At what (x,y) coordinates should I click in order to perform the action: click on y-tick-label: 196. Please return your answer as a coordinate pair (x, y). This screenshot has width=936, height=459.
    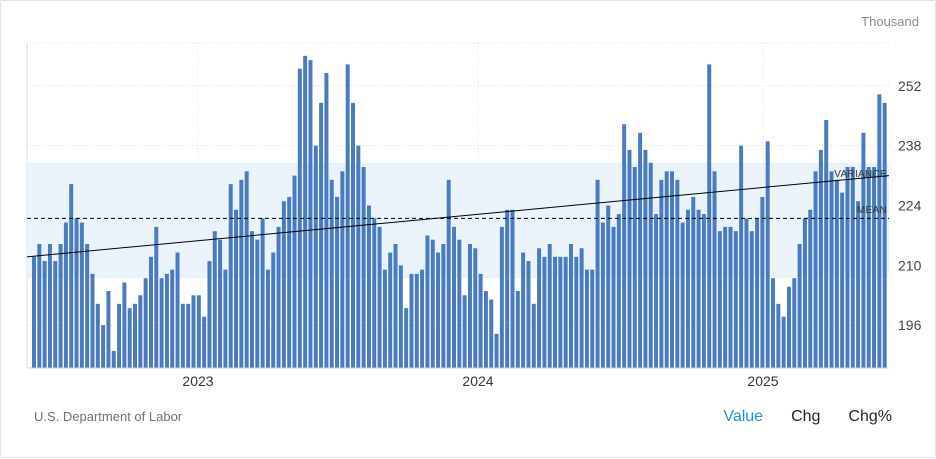
    Looking at the image, I should click on (910, 325).